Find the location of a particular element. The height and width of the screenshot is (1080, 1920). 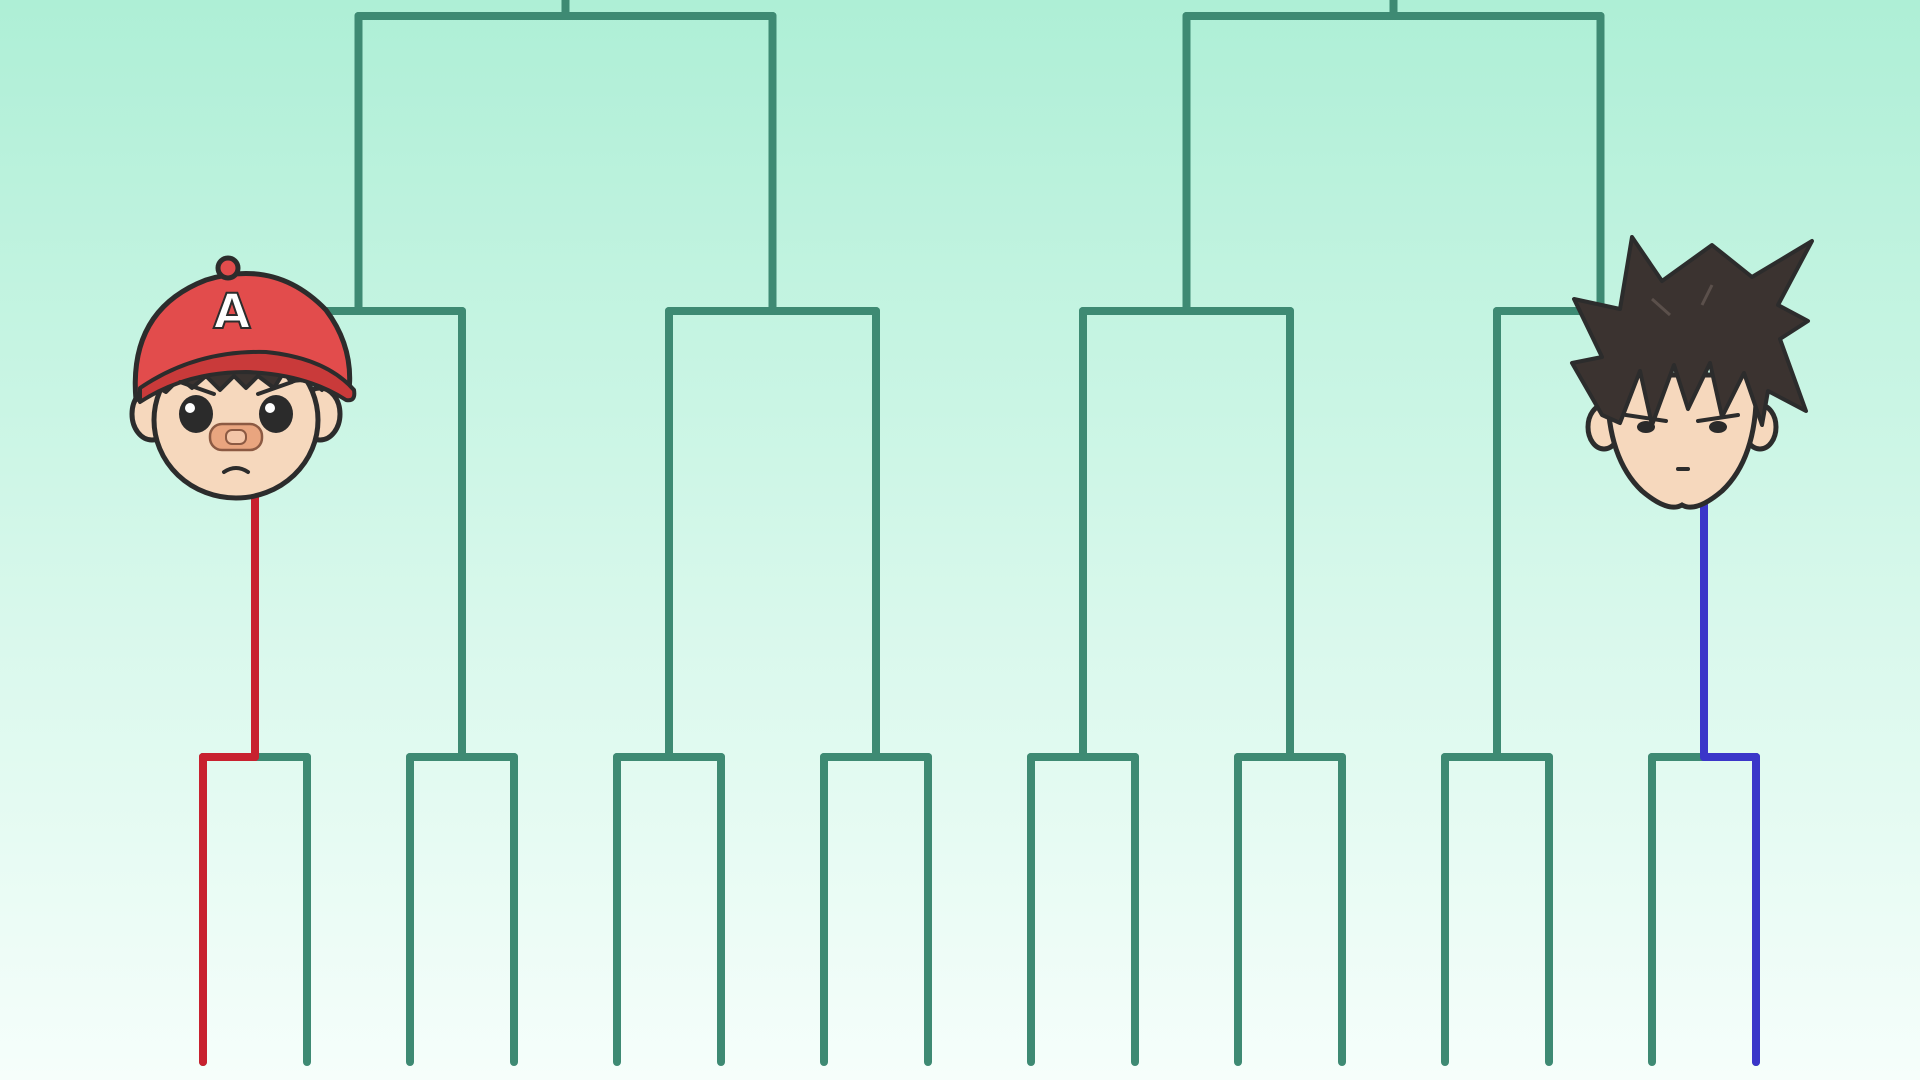

cap-kid-avatar: A is located at coordinates (243, 378).